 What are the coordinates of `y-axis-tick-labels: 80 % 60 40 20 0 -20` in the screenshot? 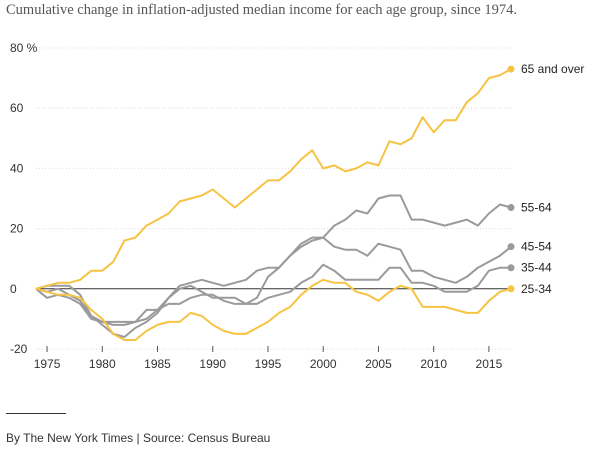 It's located at (24, 198).